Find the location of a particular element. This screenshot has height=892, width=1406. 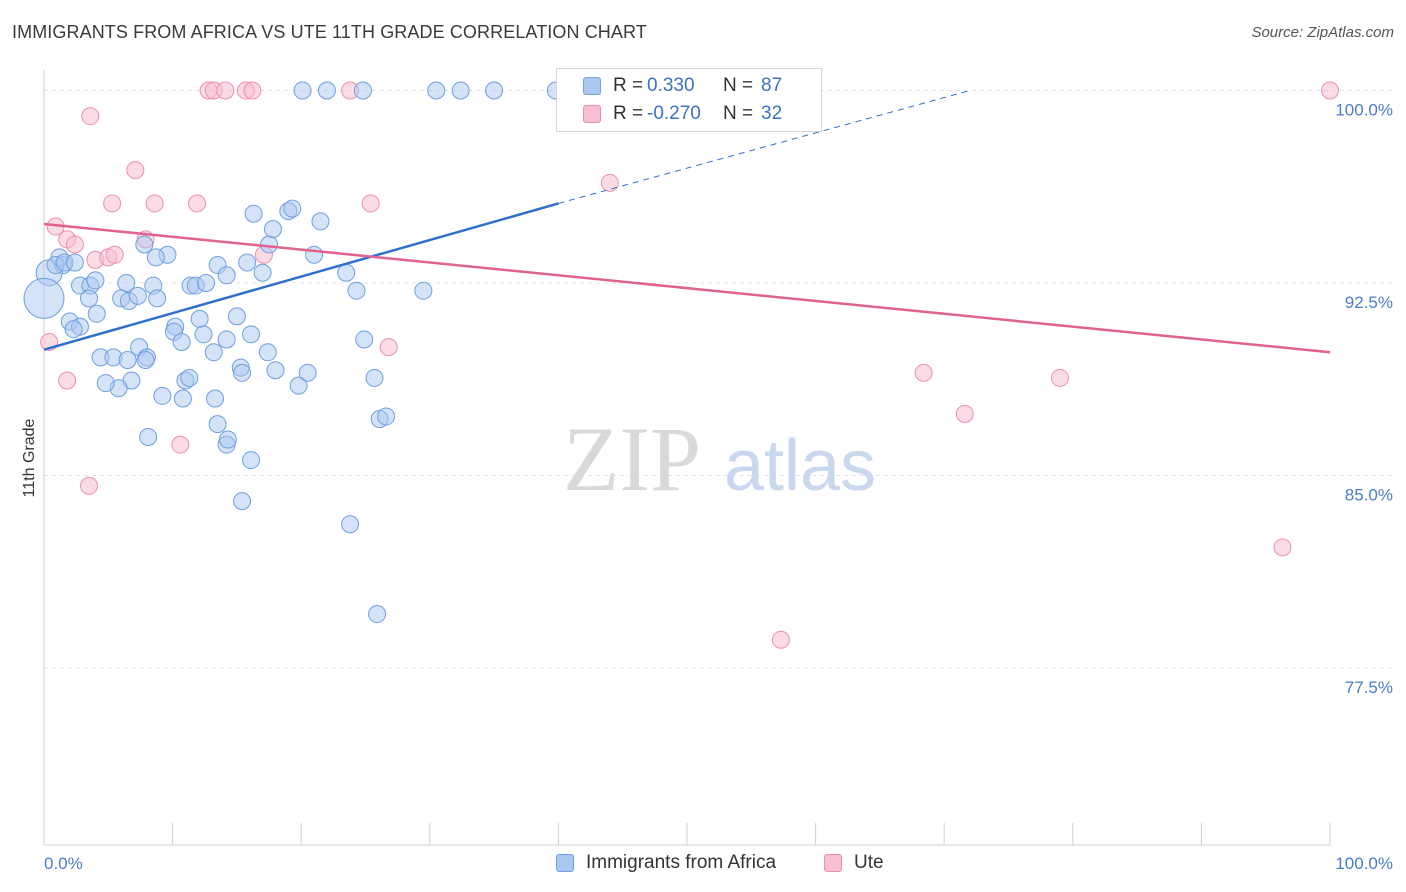

x-tick-labels: 0.0% 100.0% is located at coordinates (718, 863).